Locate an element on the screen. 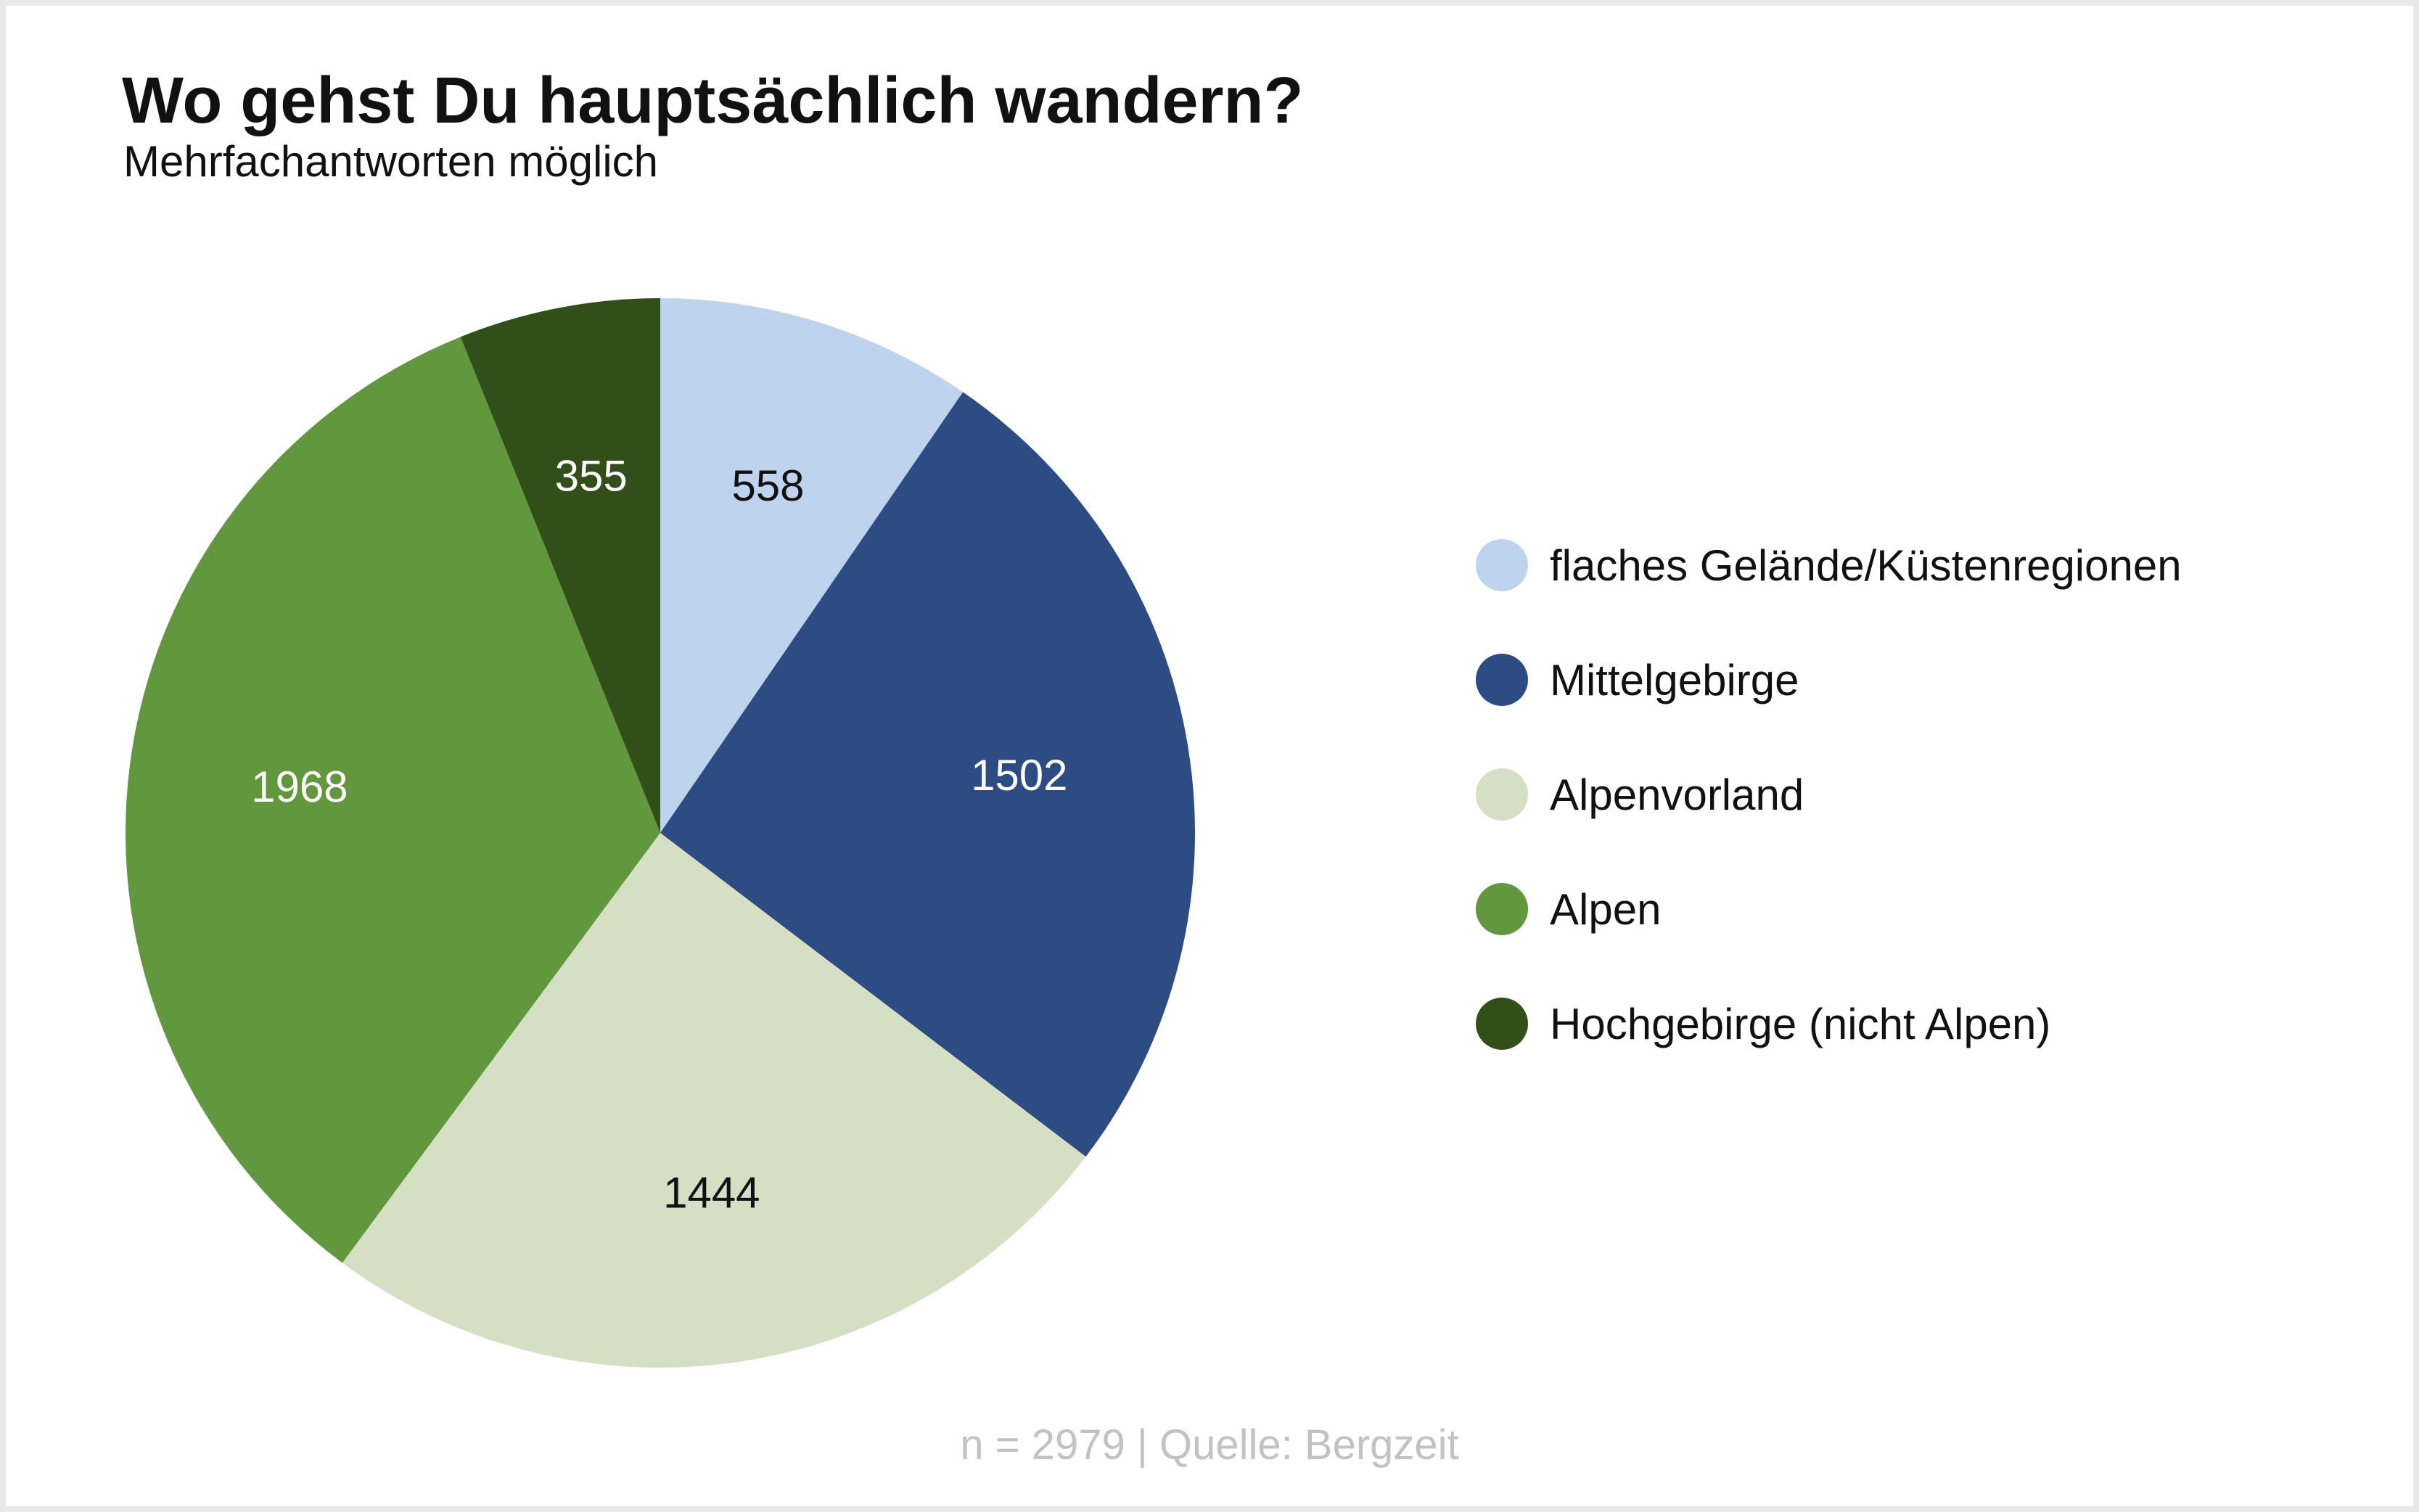 This screenshot has width=2419, height=1512. legend-item-hochgebirge-nicht-alpen: Hochgebirge (nicht Alpen) is located at coordinates (1829, 1024).